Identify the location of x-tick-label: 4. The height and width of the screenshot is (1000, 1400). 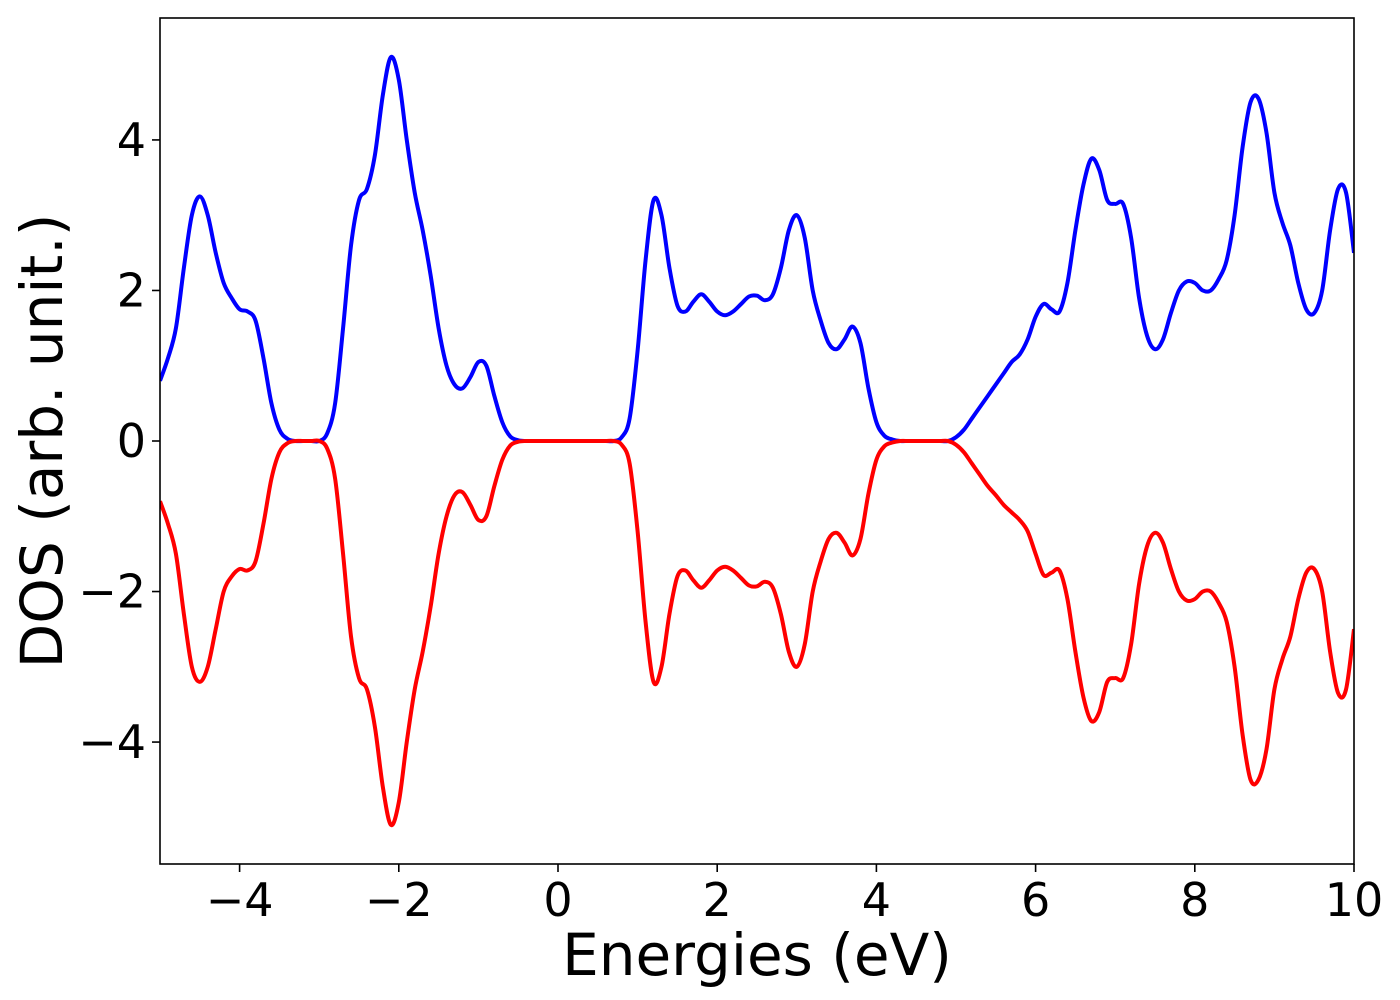
(876, 900).